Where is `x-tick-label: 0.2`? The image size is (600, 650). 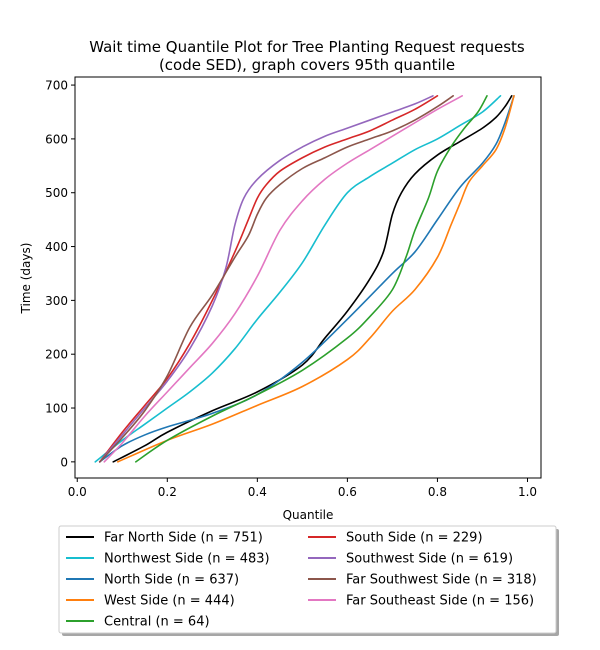
x-tick-label: 0.2 is located at coordinates (167, 492).